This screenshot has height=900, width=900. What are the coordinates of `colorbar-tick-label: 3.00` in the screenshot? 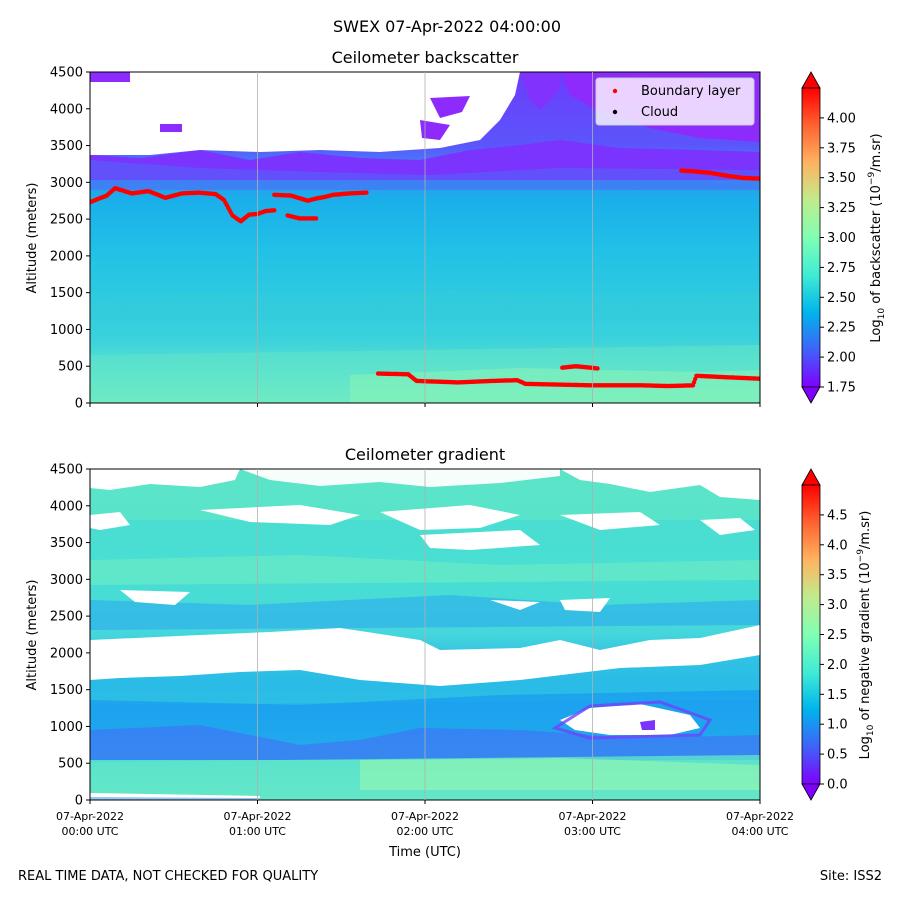 It's located at (841, 238).